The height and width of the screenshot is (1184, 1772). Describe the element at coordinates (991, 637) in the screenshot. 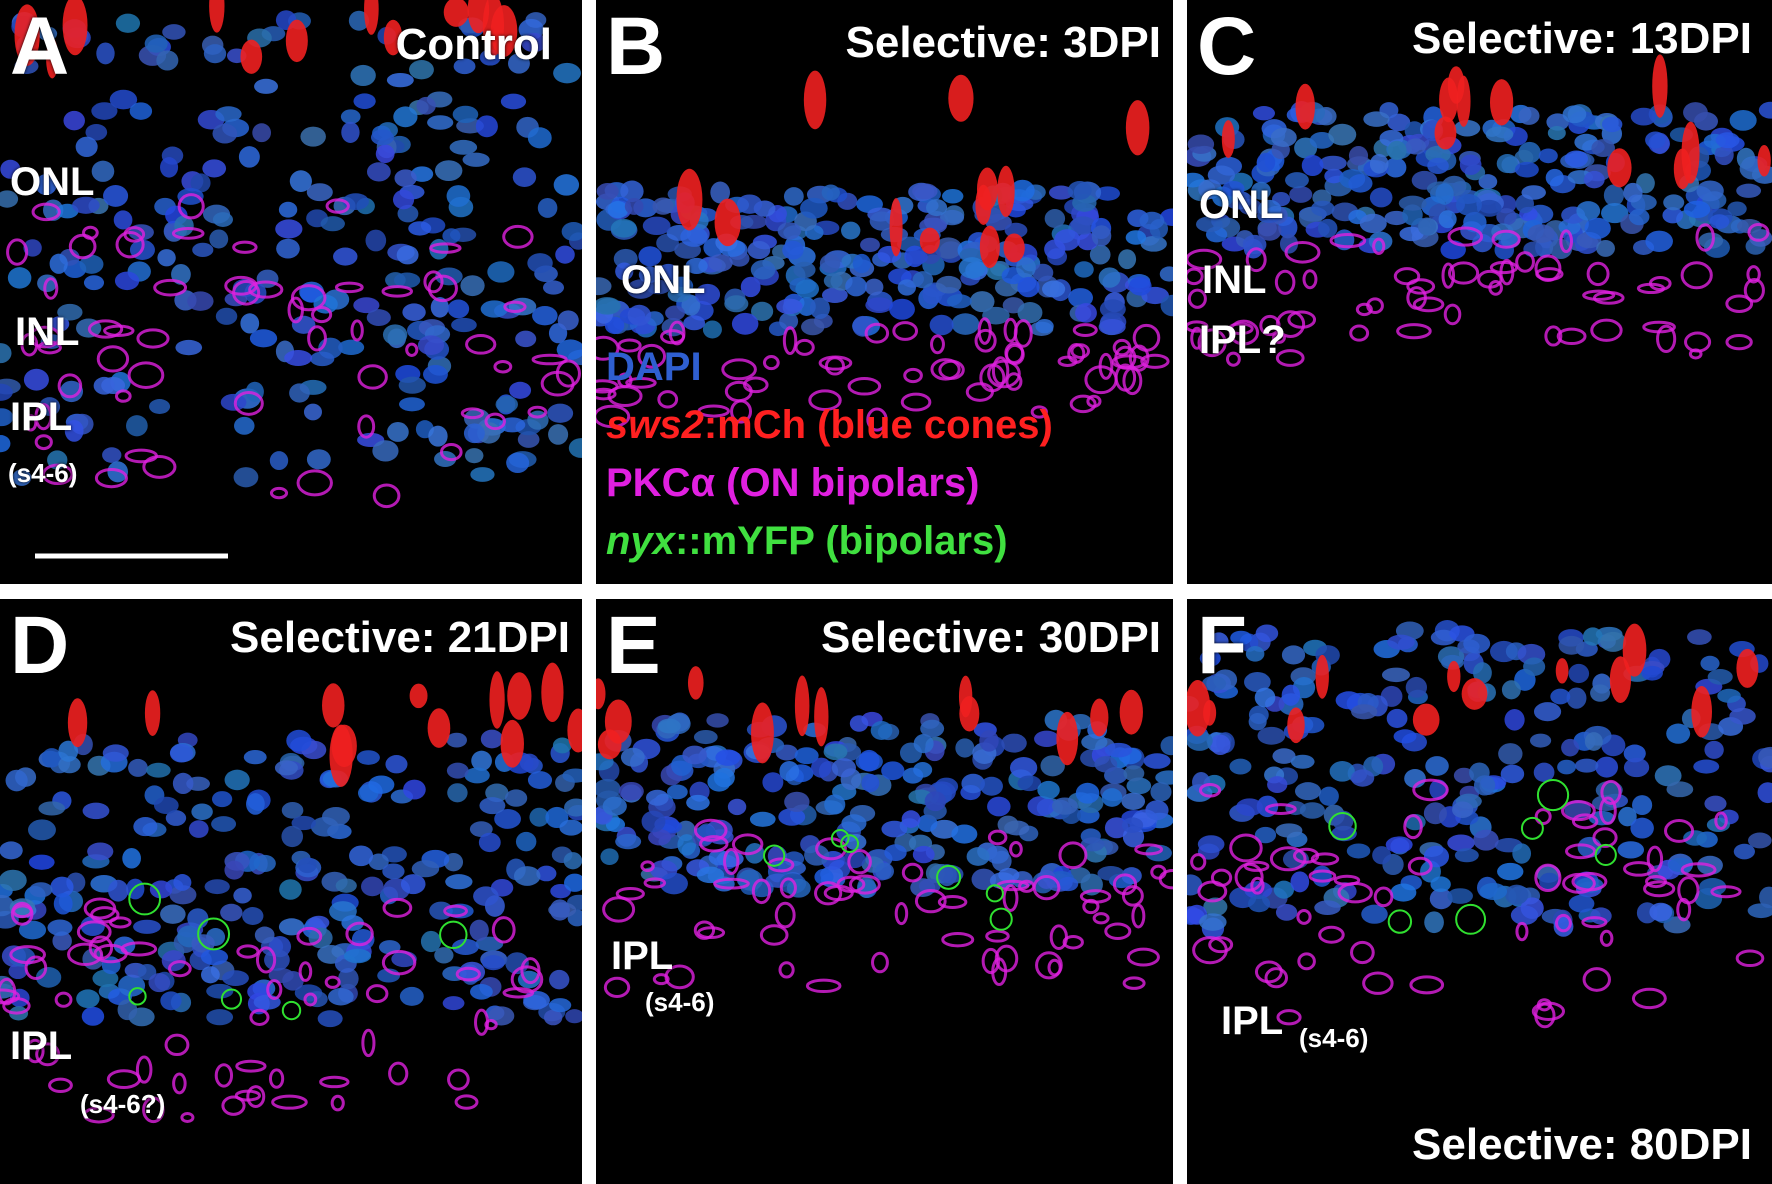

I see `panel-title: Selective: 30DPI` at that location.